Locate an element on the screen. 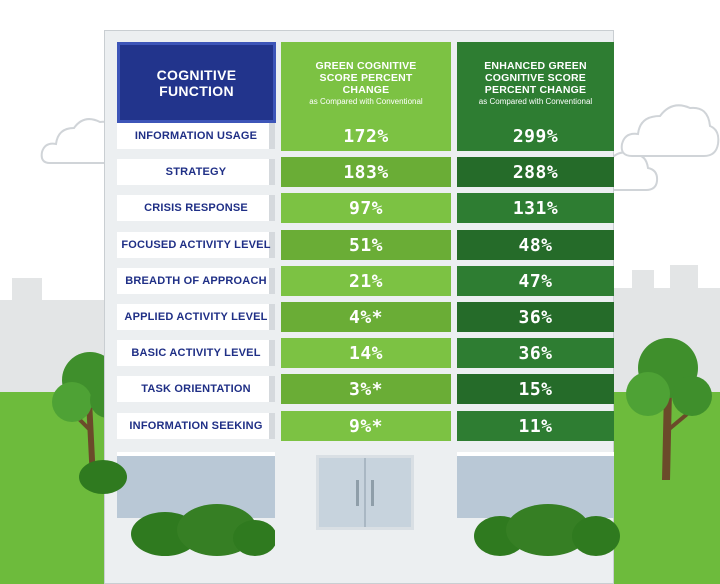 This screenshot has width=720, height=584. row-label: FOCUSED ACTIVITY LEVEL is located at coordinates (196, 245).